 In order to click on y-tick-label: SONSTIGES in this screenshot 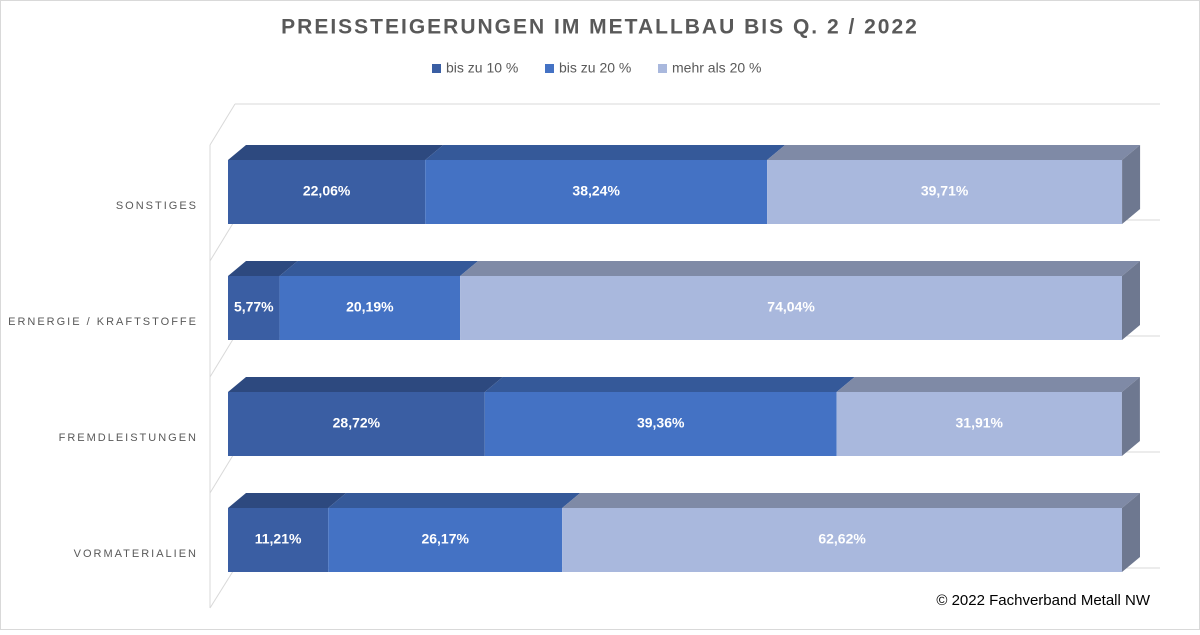, I will do `click(157, 206)`.